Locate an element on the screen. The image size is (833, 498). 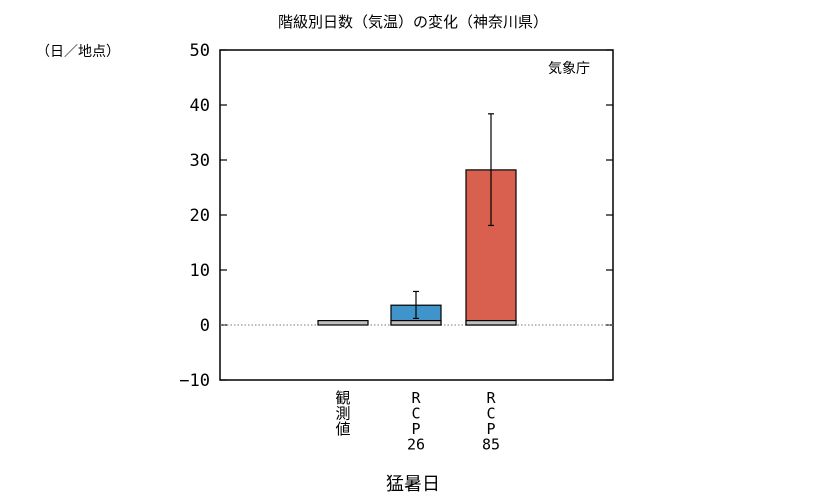
y-tick-label: 20 is located at coordinates (200, 216).